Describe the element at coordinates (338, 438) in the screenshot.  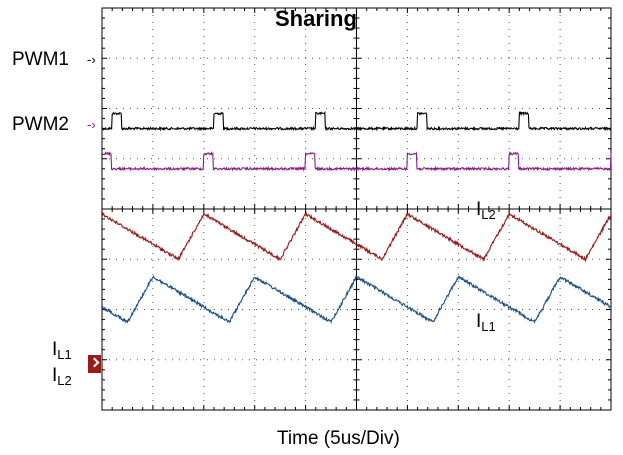
I see `x-axis-label: Time (5us/Div)` at that location.